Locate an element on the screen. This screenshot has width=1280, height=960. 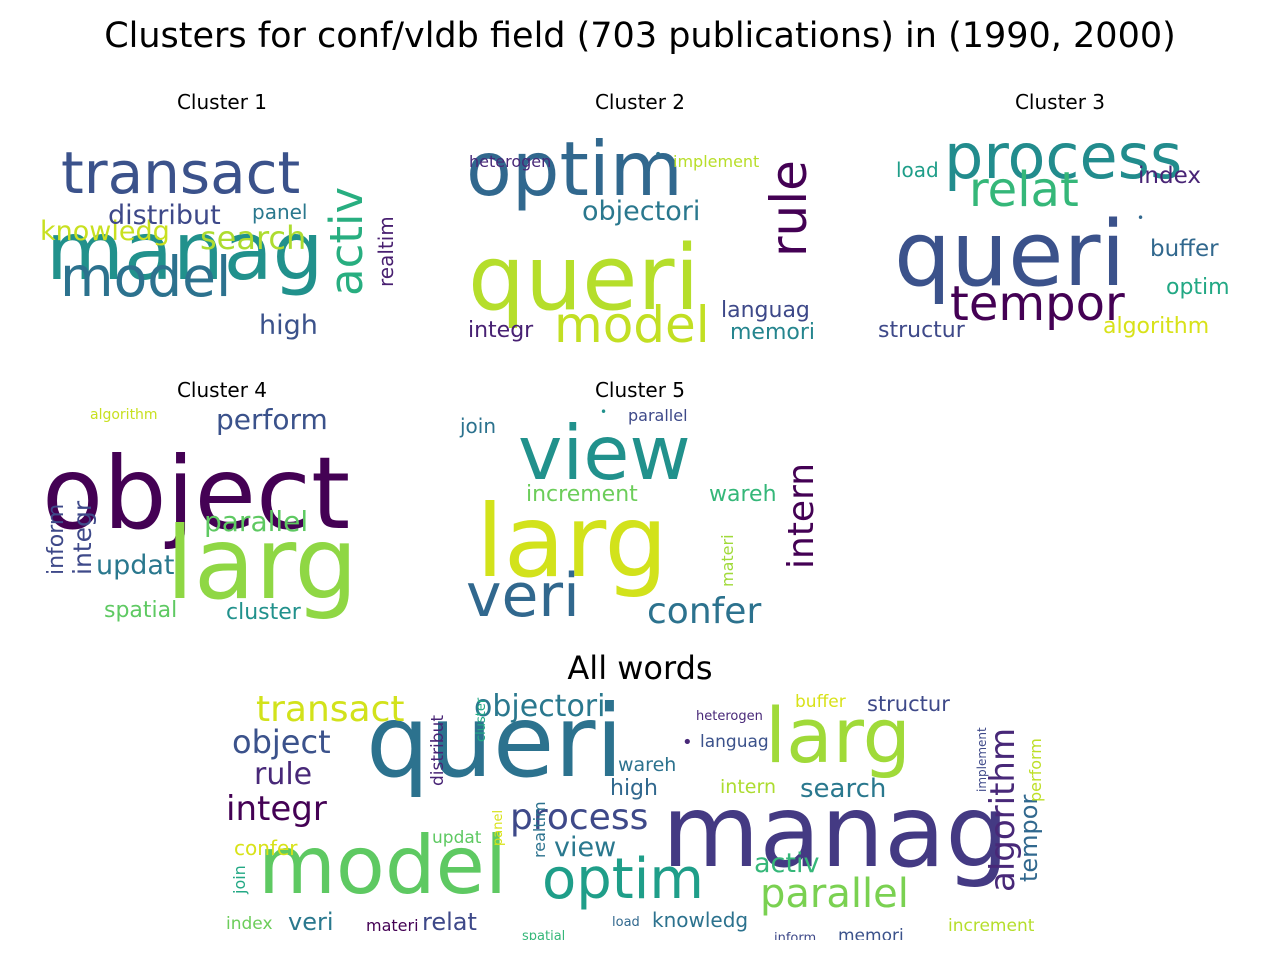
word-structur: structur is located at coordinates (921, 330).